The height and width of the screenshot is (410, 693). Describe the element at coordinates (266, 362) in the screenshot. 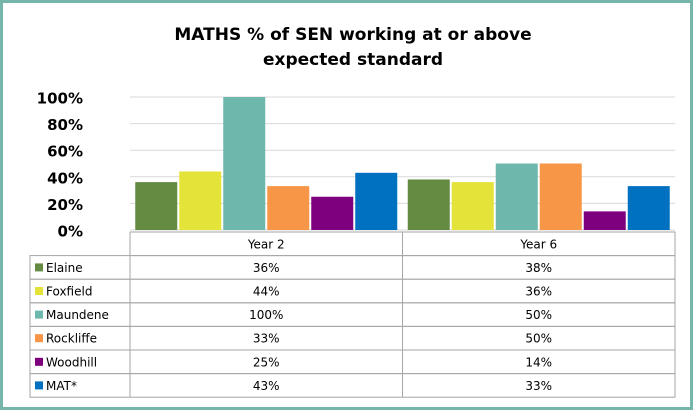

I see `value-label: 25%` at that location.